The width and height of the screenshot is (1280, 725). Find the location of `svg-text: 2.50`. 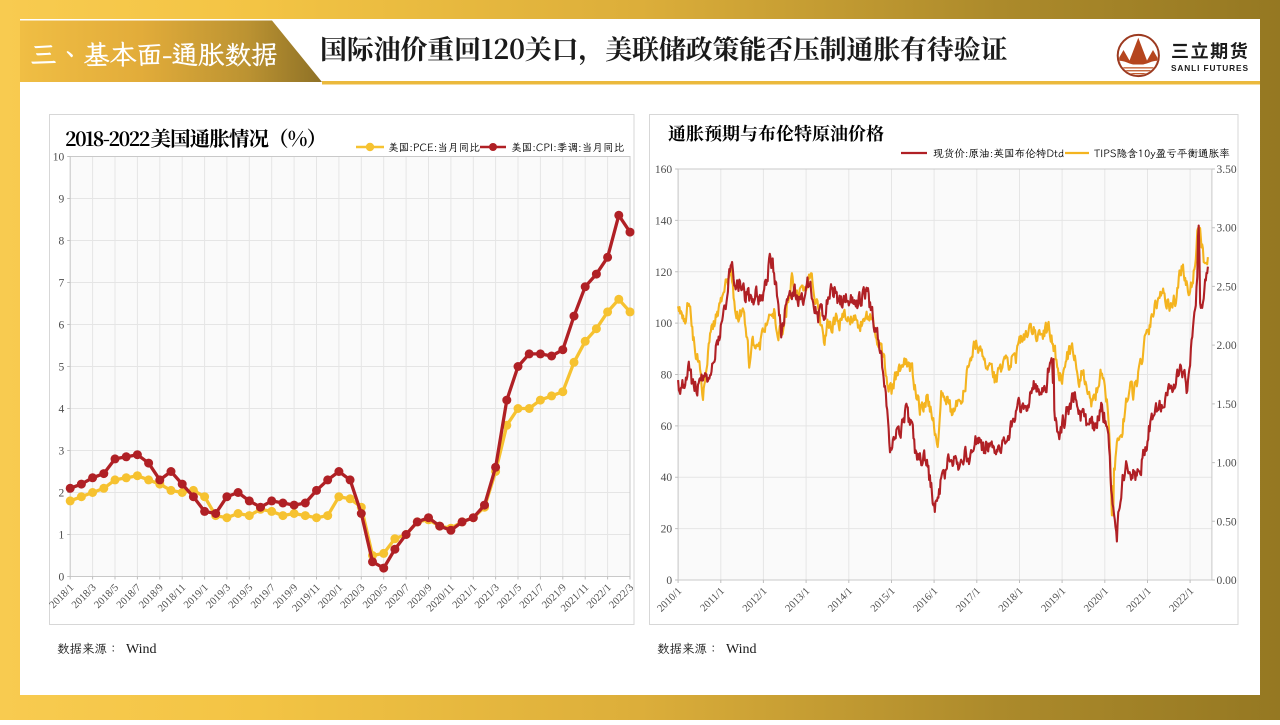

svg-text: 2.50 is located at coordinates (1227, 287).